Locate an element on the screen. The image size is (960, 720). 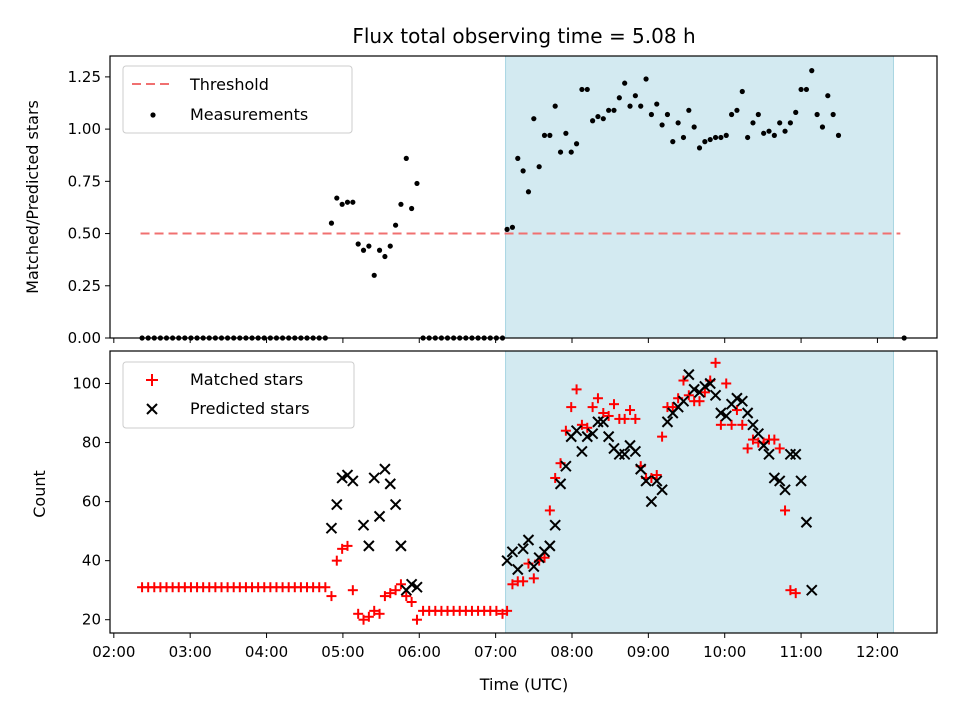
bottom-y-tick-label: 80 is located at coordinates (91, 443).